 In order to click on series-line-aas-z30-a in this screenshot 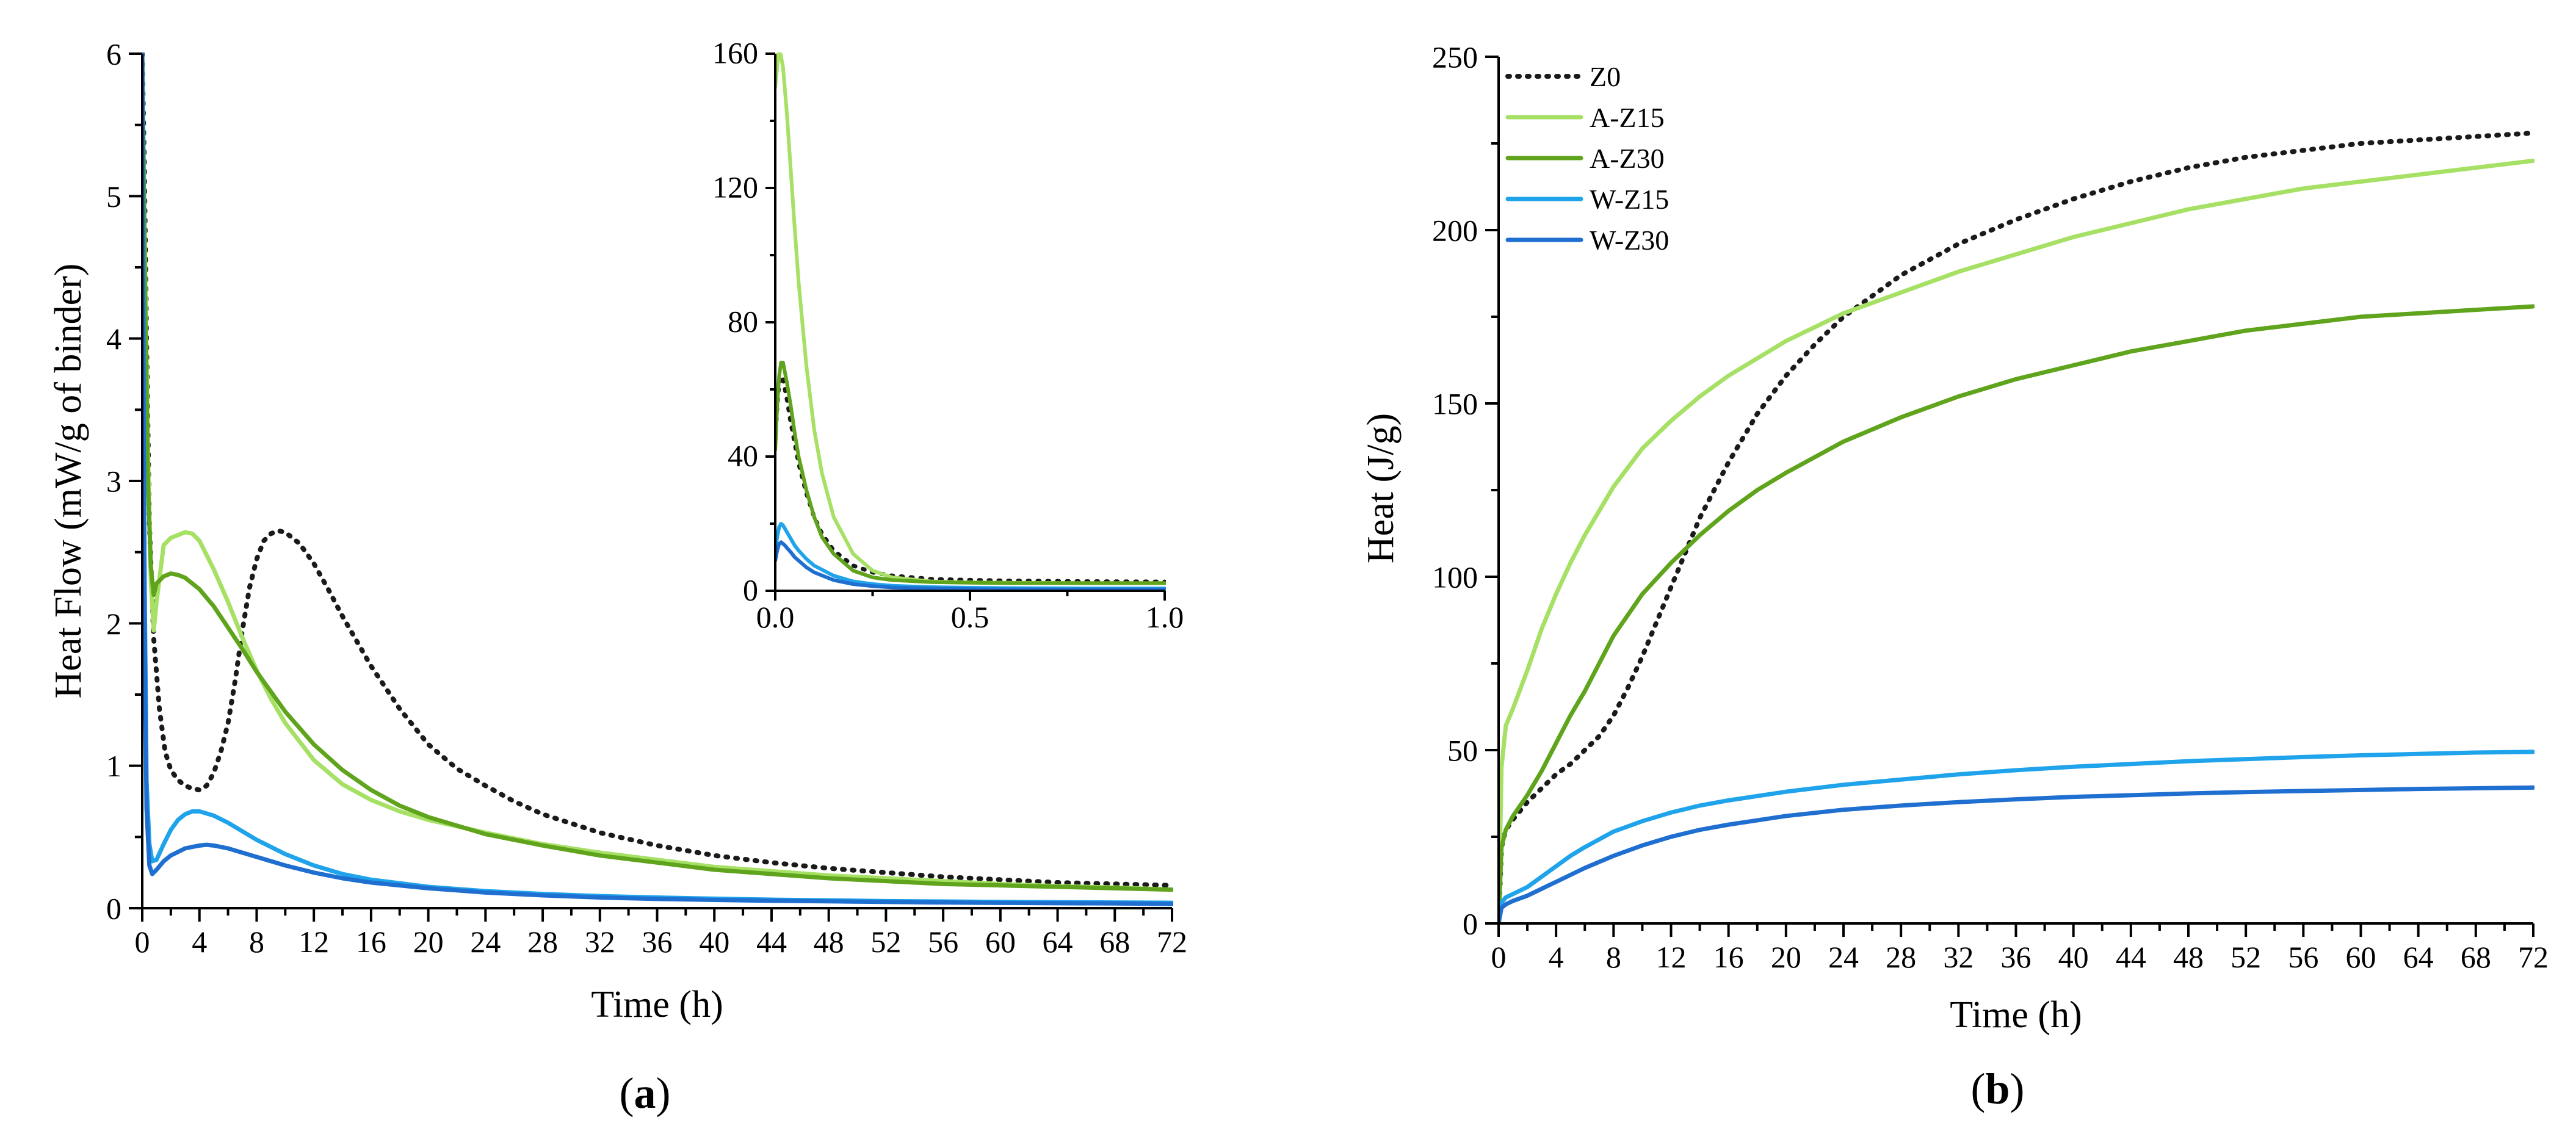, I will do `click(970, 473)`.